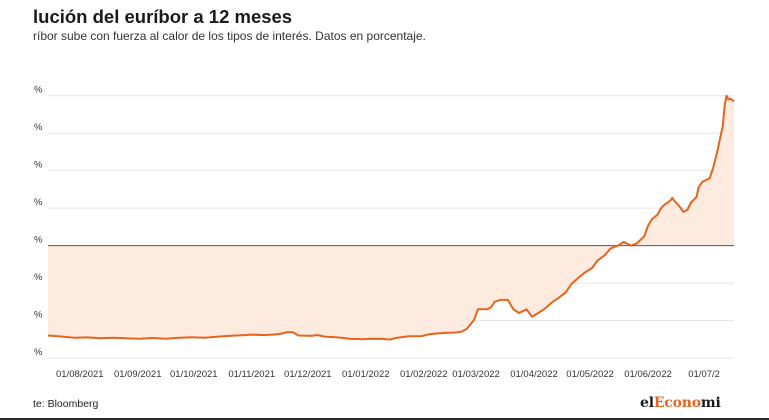 The height and width of the screenshot is (420, 769). I want to click on logo-prefix: el, so click(647, 403).